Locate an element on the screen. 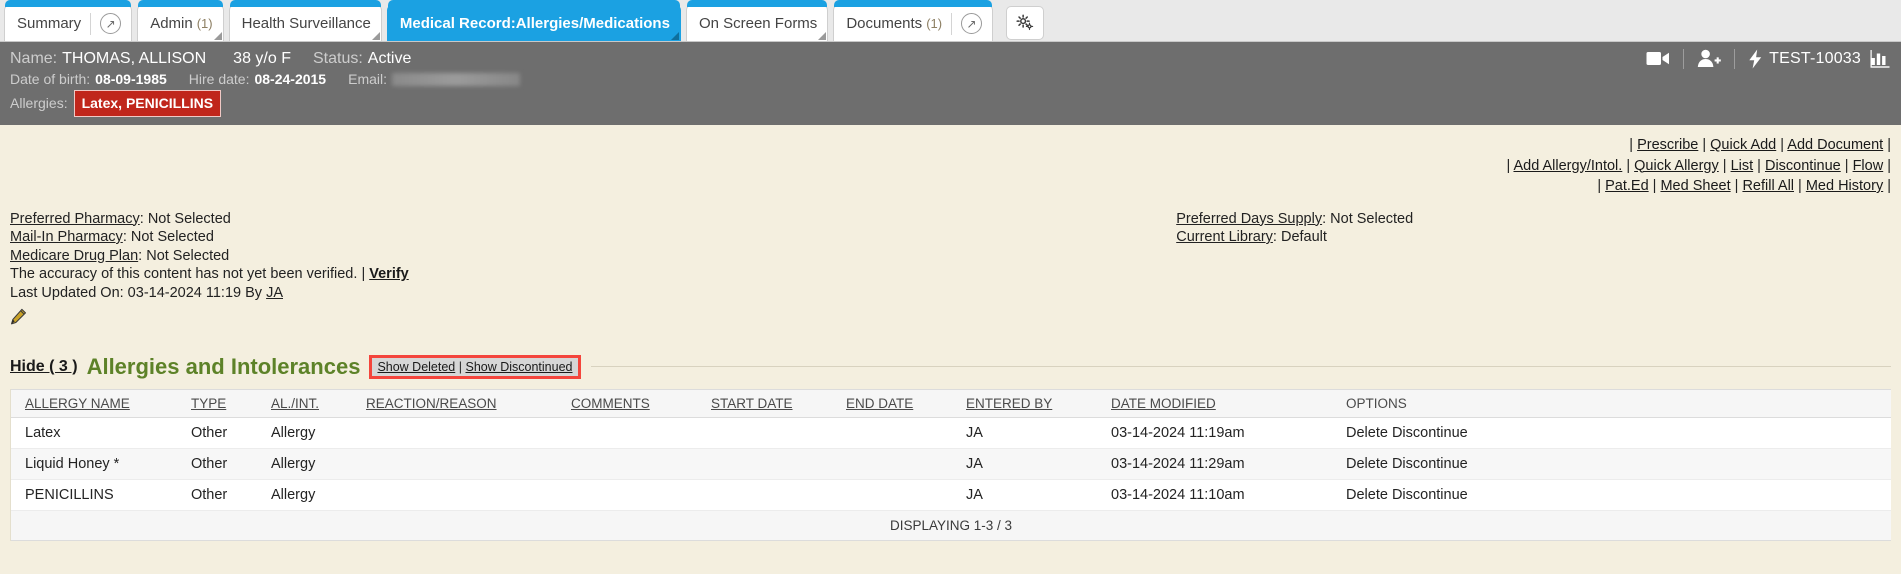 This screenshot has width=1901, height=574. col-start-date: START DATE is located at coordinates (778, 403).